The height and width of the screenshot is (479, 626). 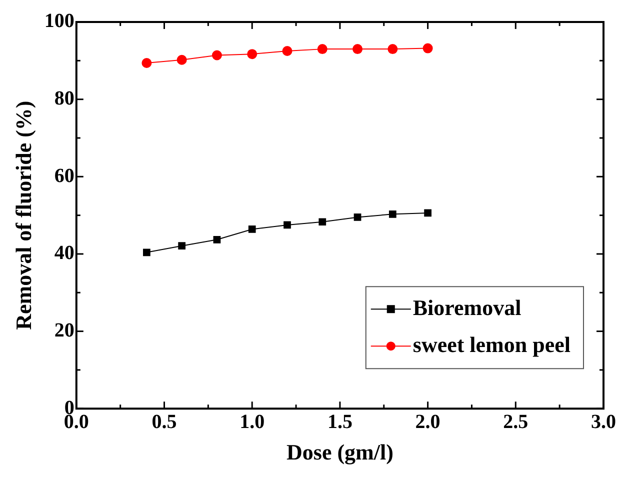 What do you see at coordinates (23, 215) in the screenshot?
I see `y-axis-title: Removal of fluoride (%)` at bounding box center [23, 215].